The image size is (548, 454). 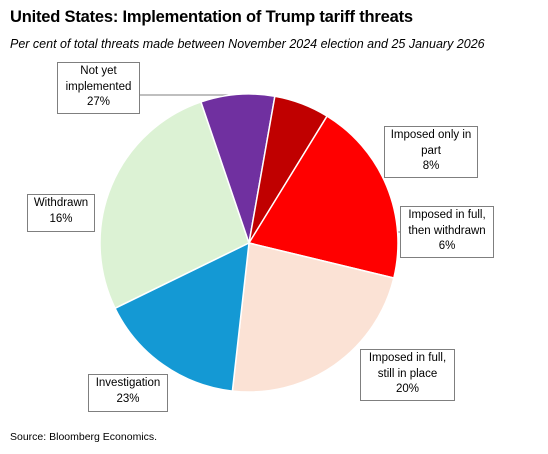 What do you see at coordinates (431, 166) in the screenshot?
I see `data-label-line: 8%` at bounding box center [431, 166].